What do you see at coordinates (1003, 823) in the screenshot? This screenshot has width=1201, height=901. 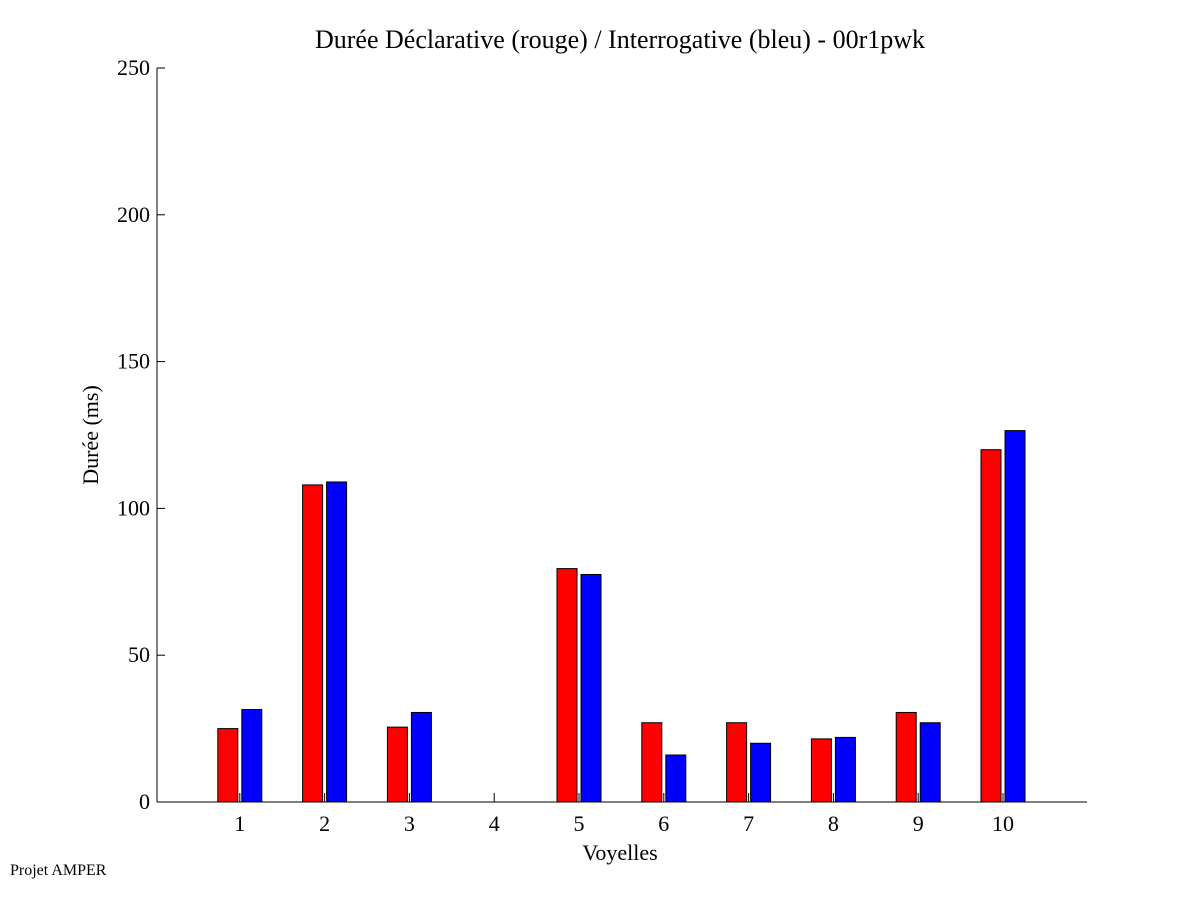 I see `x-tick-label: 10` at bounding box center [1003, 823].